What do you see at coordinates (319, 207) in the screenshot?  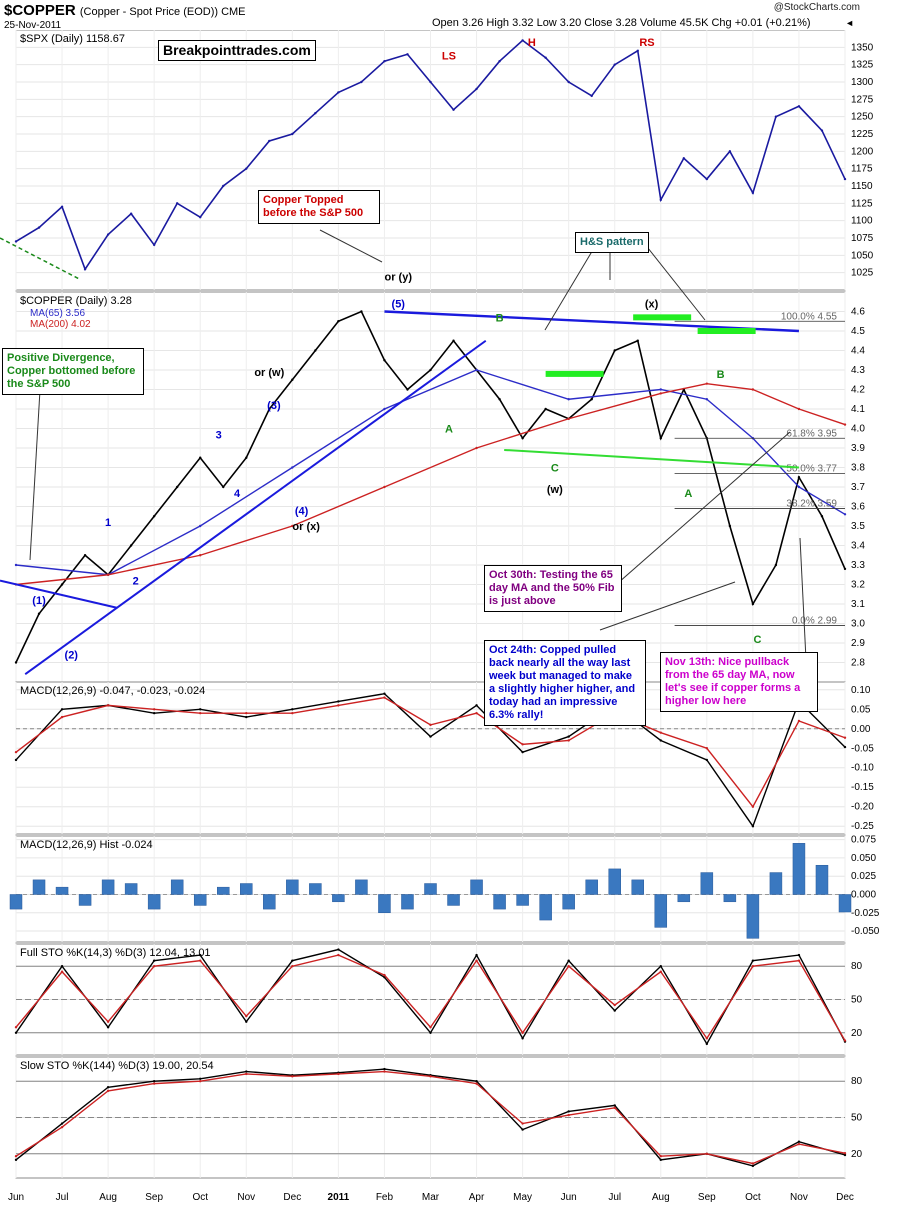 I see `copper-topped-note: Copper Topped before the S&P 500` at bounding box center [319, 207].